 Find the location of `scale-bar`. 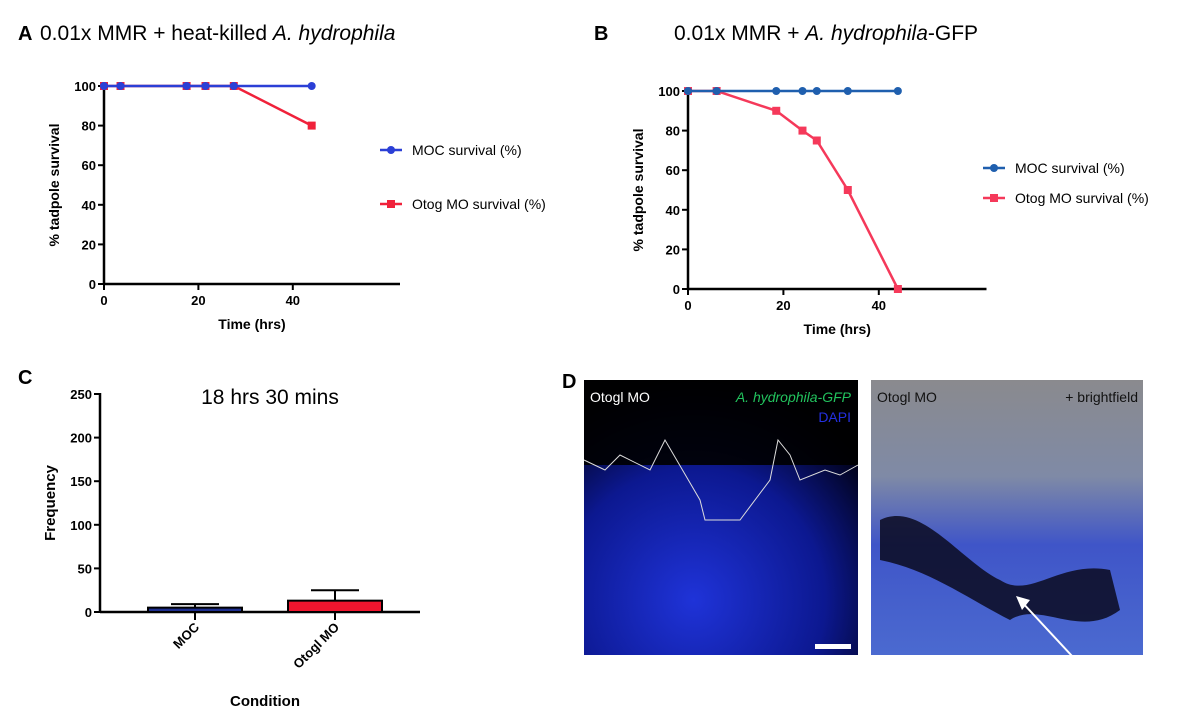

scale-bar is located at coordinates (833, 646).